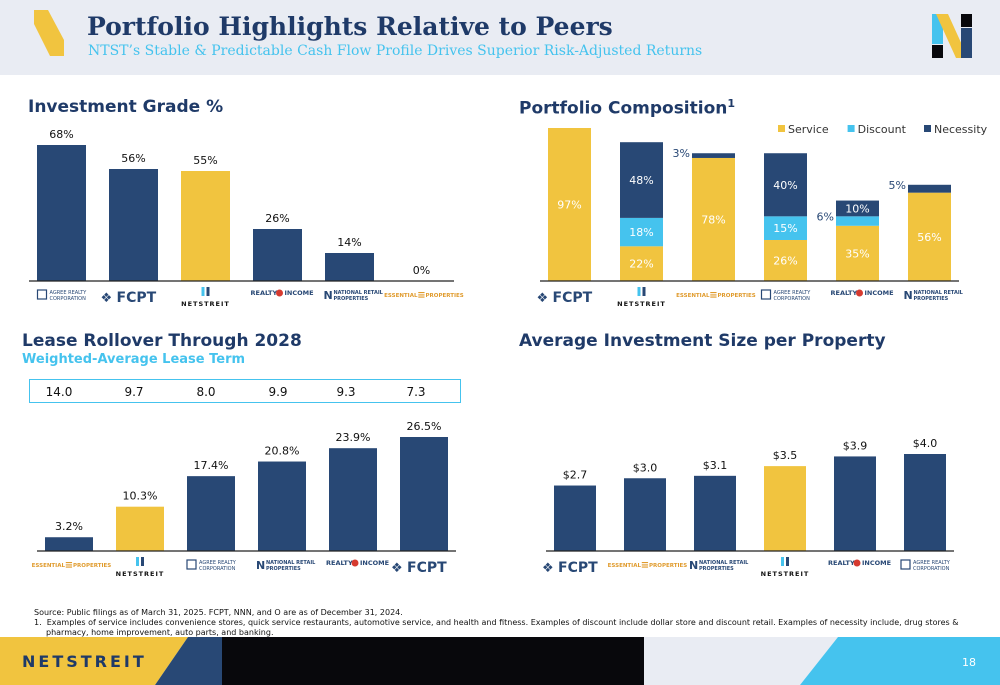 The height and width of the screenshot is (685, 1000). What do you see at coordinates (952, 36) in the screenshot?
I see `netstreit-n-logo-icon` at bounding box center [952, 36].